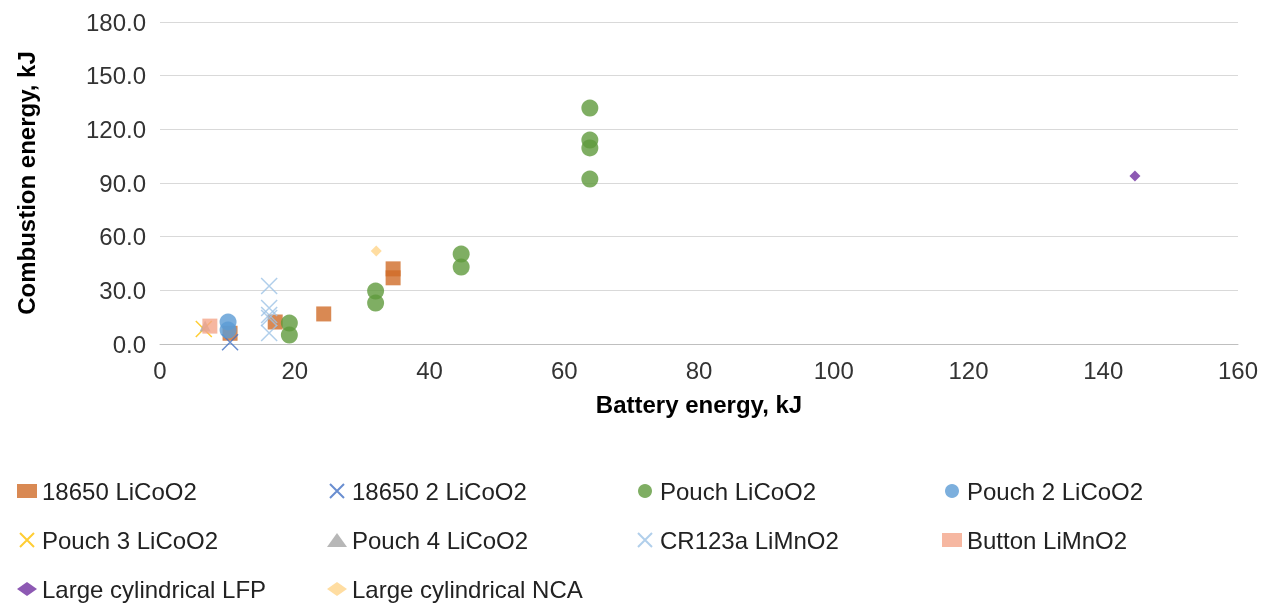 Image resolution: width=1281 pixels, height=611 pixels. I want to click on x-tick-label: 80, so click(699, 370).